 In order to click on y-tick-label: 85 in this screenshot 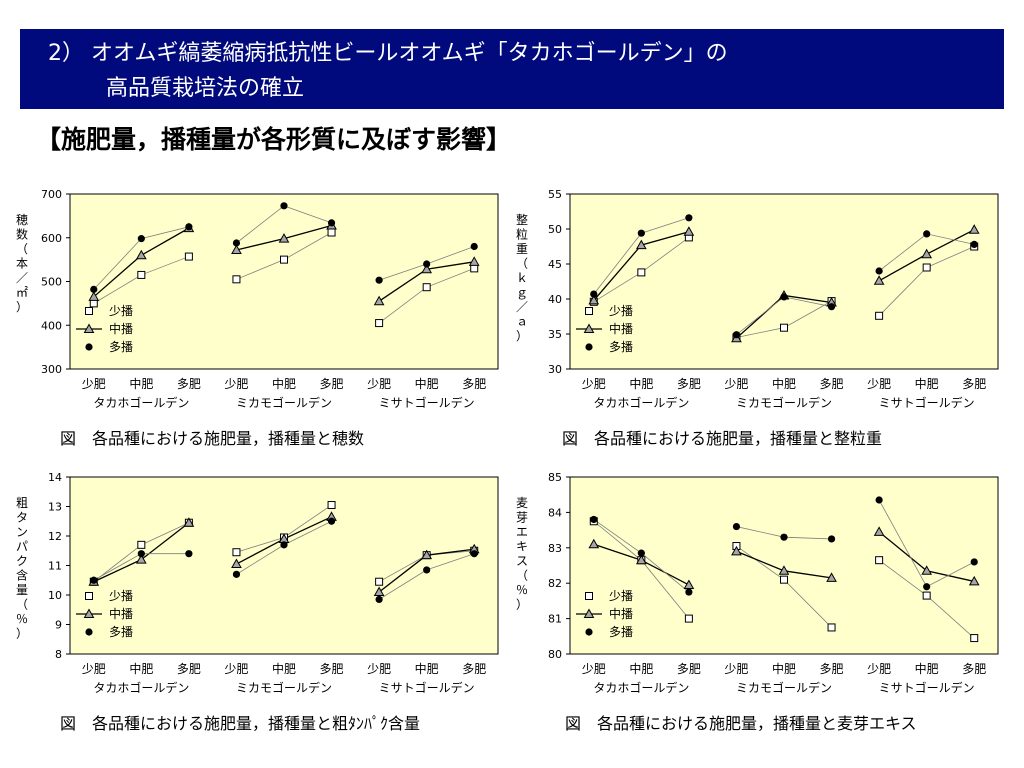, I will do `click(555, 477)`.